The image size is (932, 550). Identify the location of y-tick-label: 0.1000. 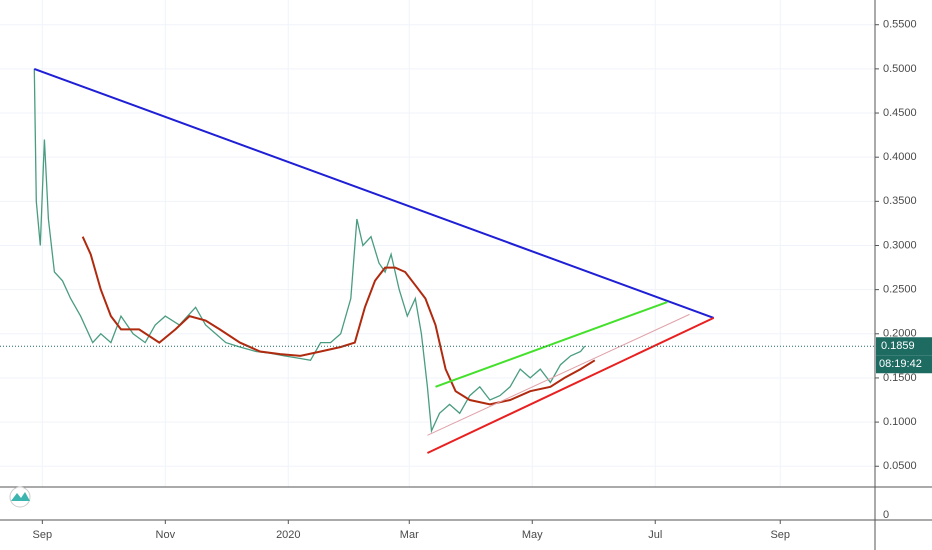
(900, 422).